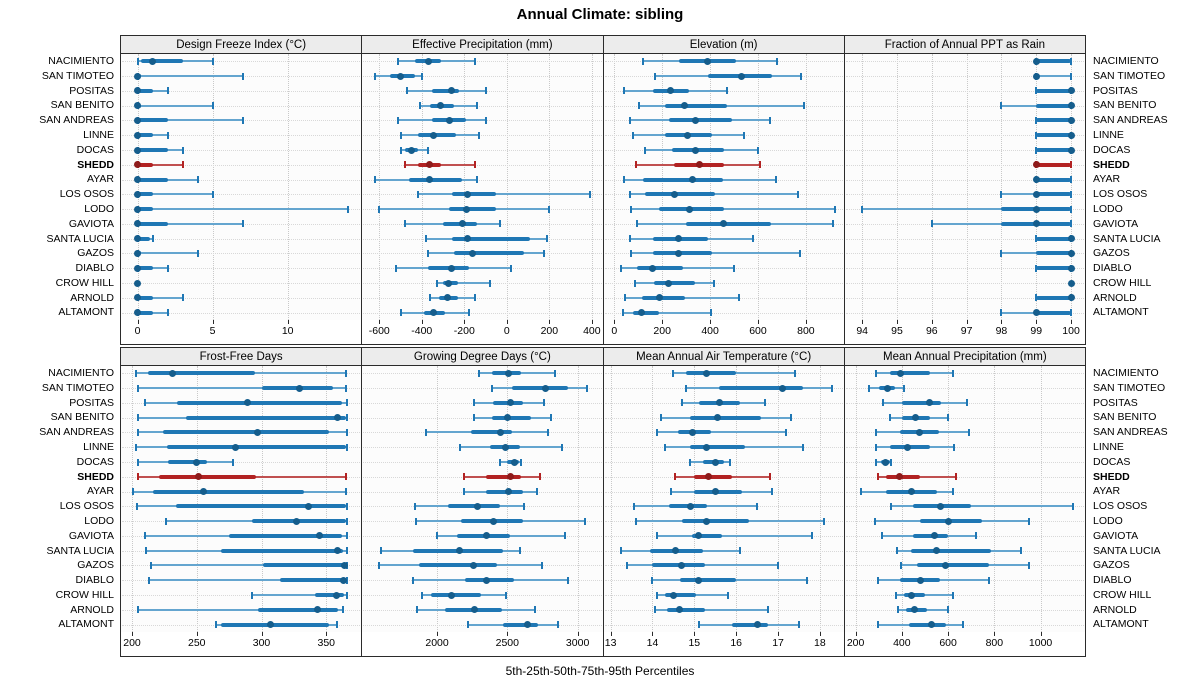  Describe the element at coordinates (724, 645) in the screenshot. I see `panel-axis: 13 14 15 16 17 18` at that location.